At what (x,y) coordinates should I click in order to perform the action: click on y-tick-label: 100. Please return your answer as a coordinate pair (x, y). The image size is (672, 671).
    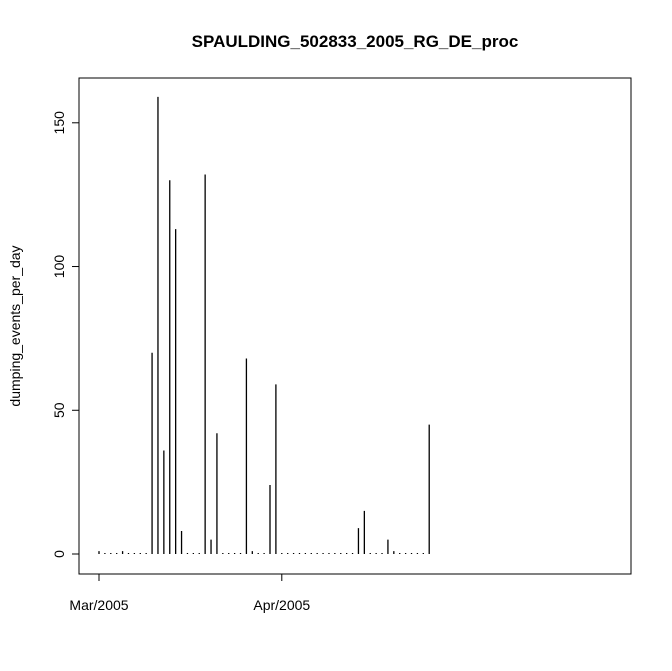
    Looking at the image, I should click on (59, 267).